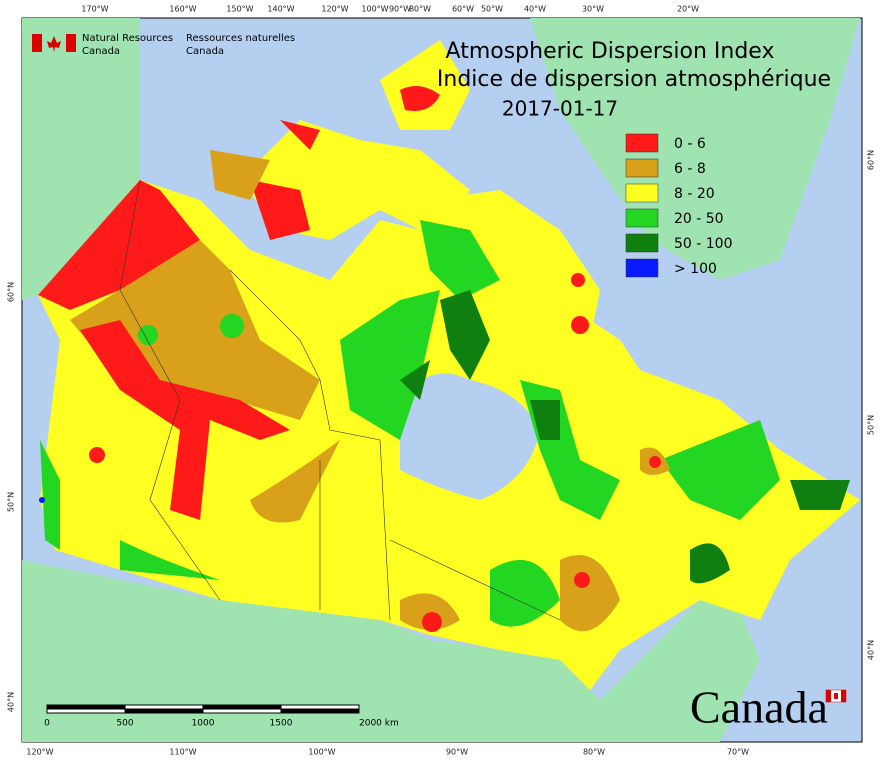 Image resolution: width=880 pixels, height=760 pixels. What do you see at coordinates (470, 436) in the screenshot?
I see `hudson-bay` at bounding box center [470, 436].